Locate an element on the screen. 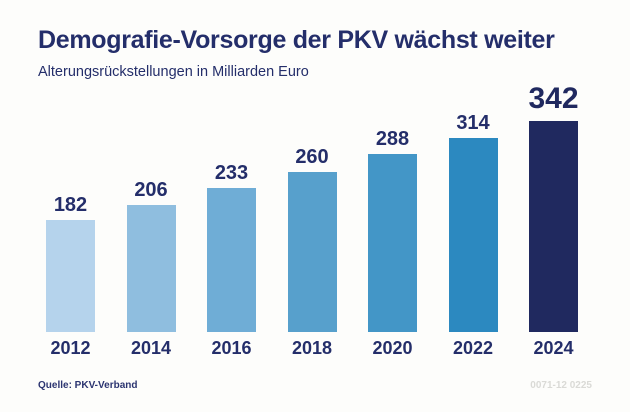 This screenshot has width=630, height=412. x-axis-label: 2014 is located at coordinates (151, 348).